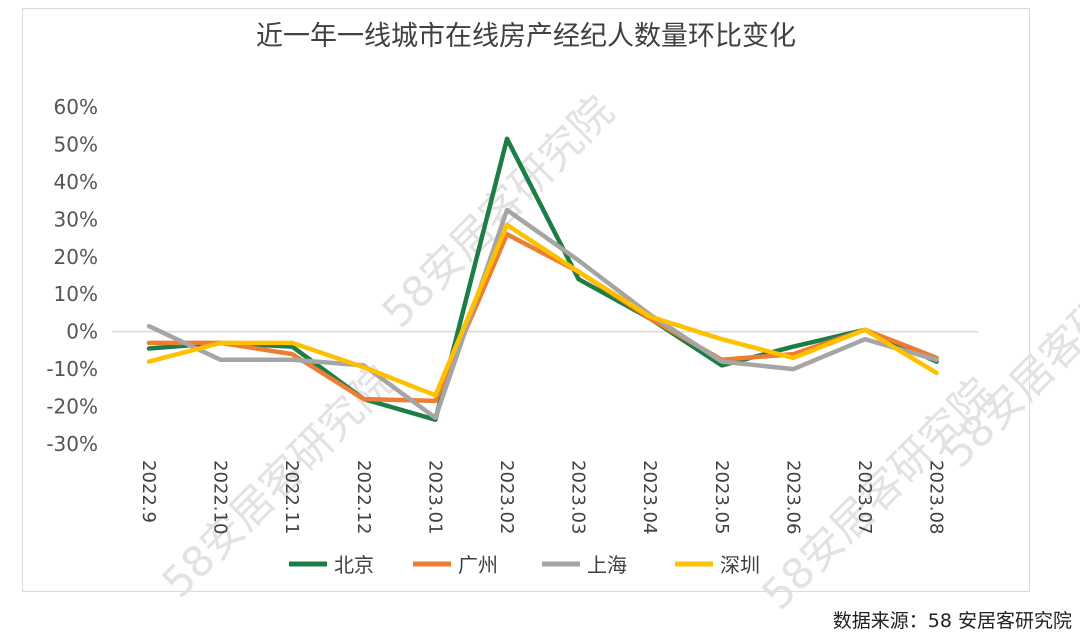  I want to click on x-tick-label: 2023.06, so click(792, 497).